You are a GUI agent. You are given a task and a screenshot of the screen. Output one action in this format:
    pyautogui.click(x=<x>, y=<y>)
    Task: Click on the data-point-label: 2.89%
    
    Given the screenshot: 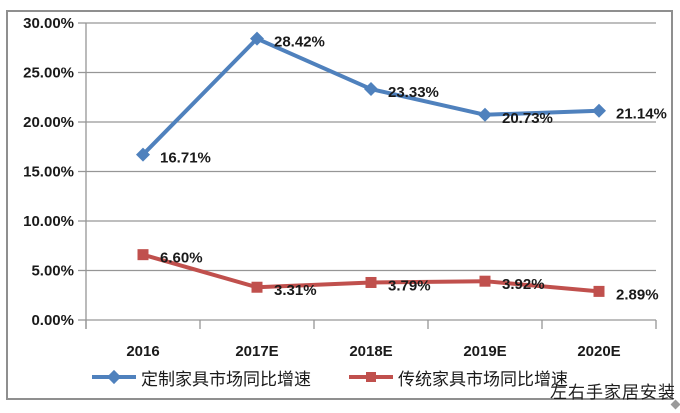 What is the action you would take?
    pyautogui.click(x=637, y=294)
    